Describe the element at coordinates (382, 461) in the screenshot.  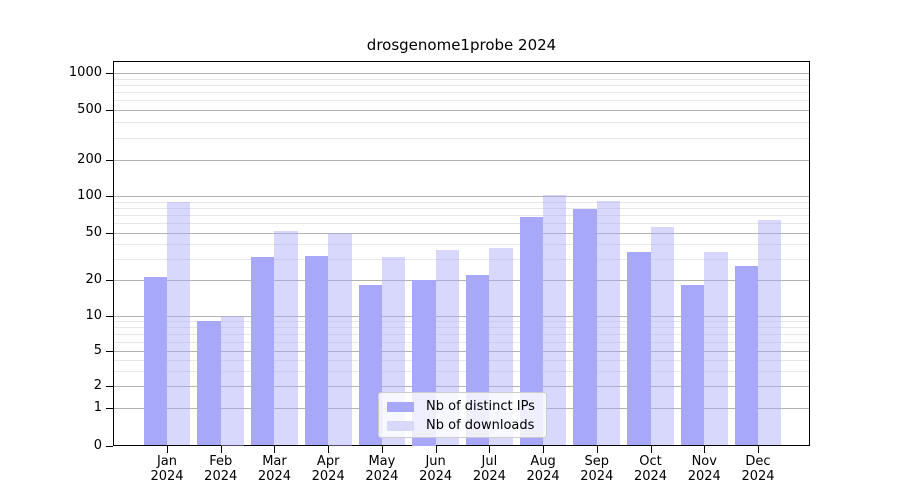
I see `x-tick-month: May` at that location.